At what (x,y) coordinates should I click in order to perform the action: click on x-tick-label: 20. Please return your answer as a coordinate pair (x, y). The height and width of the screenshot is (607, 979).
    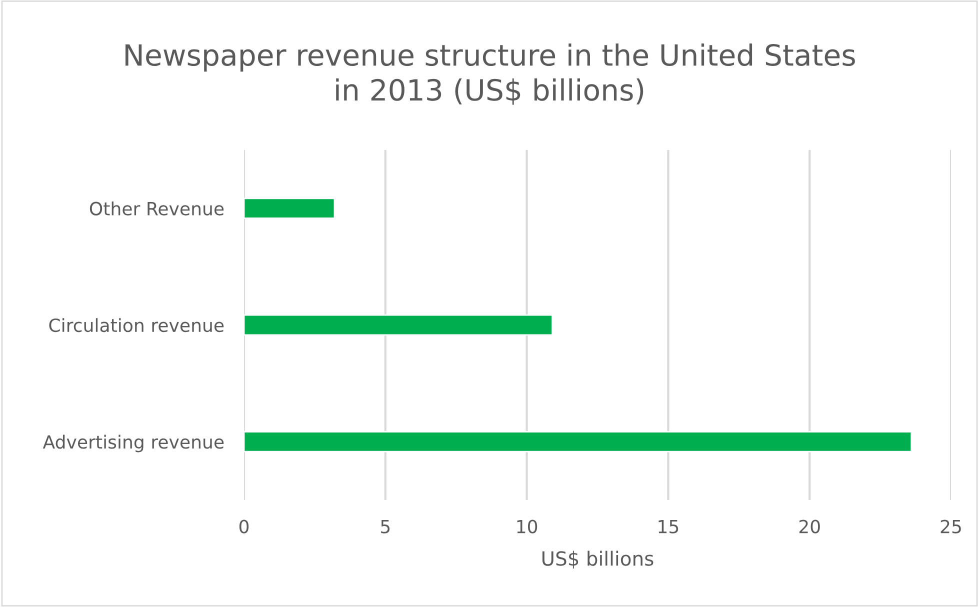
    Looking at the image, I should click on (809, 527).